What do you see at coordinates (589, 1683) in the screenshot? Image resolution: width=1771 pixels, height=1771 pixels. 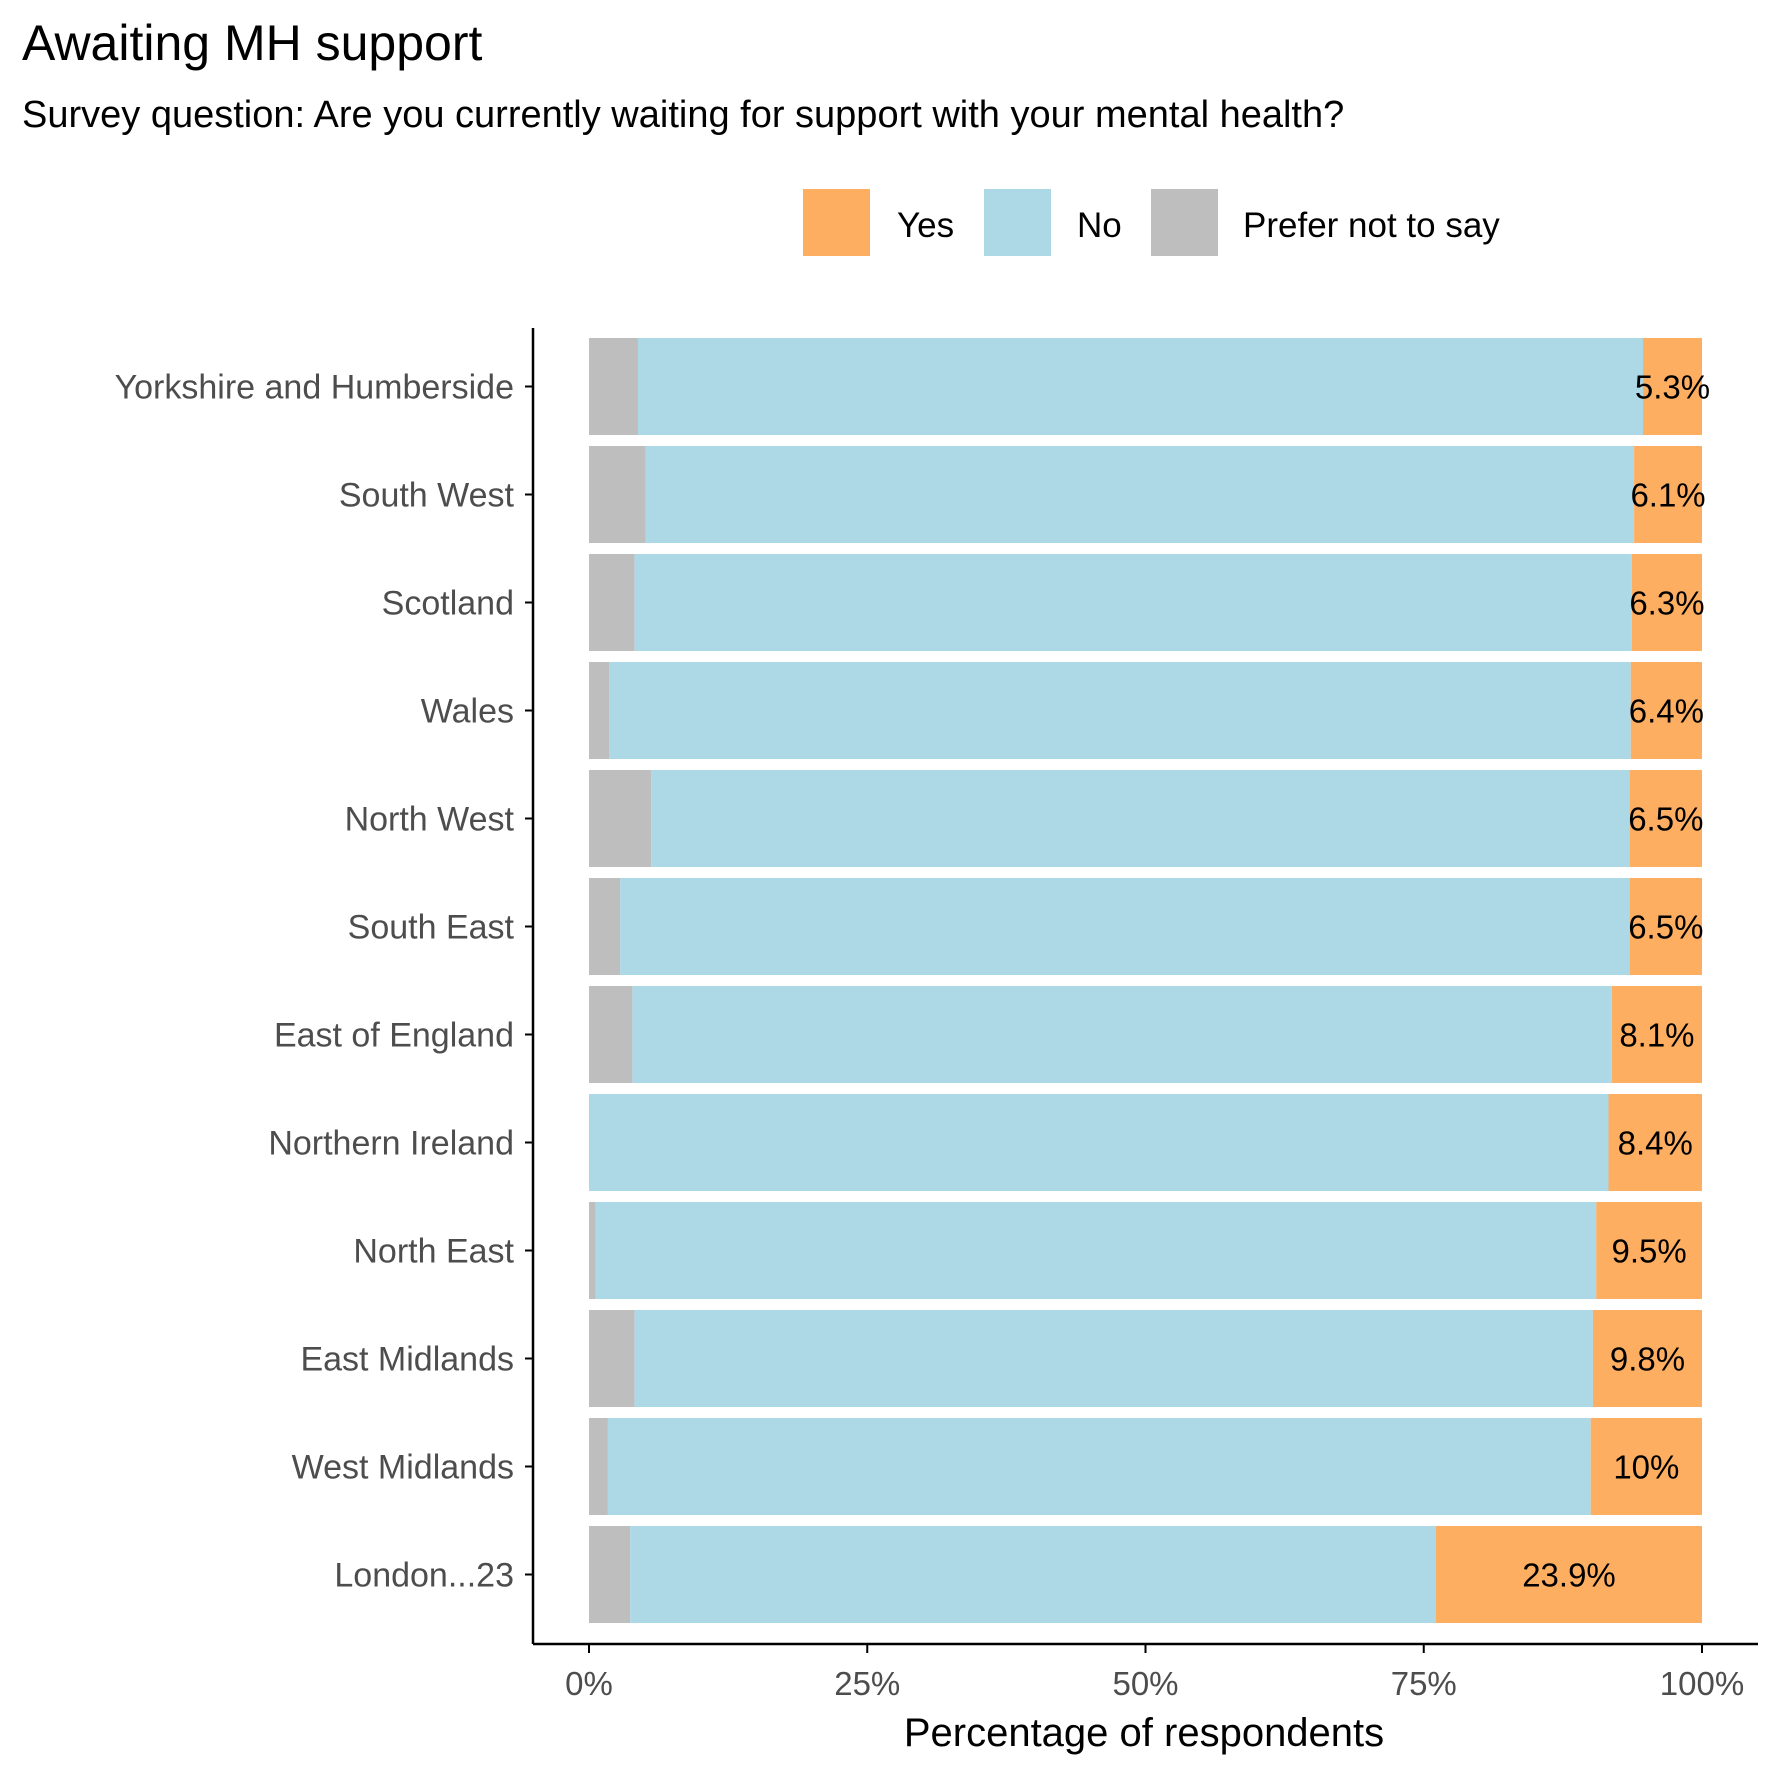 I see `x-tick-label: 0%` at bounding box center [589, 1683].